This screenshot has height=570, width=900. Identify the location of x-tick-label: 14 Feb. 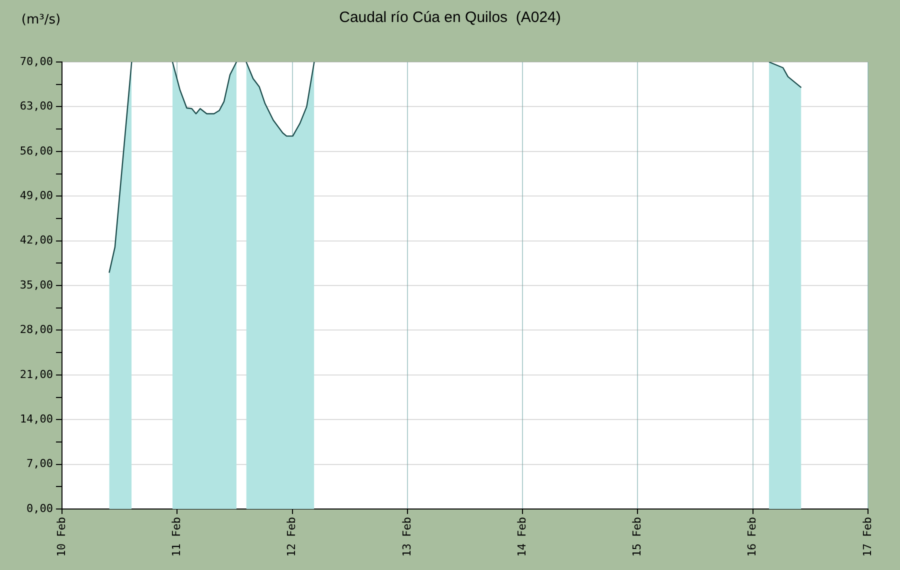
(521, 537).